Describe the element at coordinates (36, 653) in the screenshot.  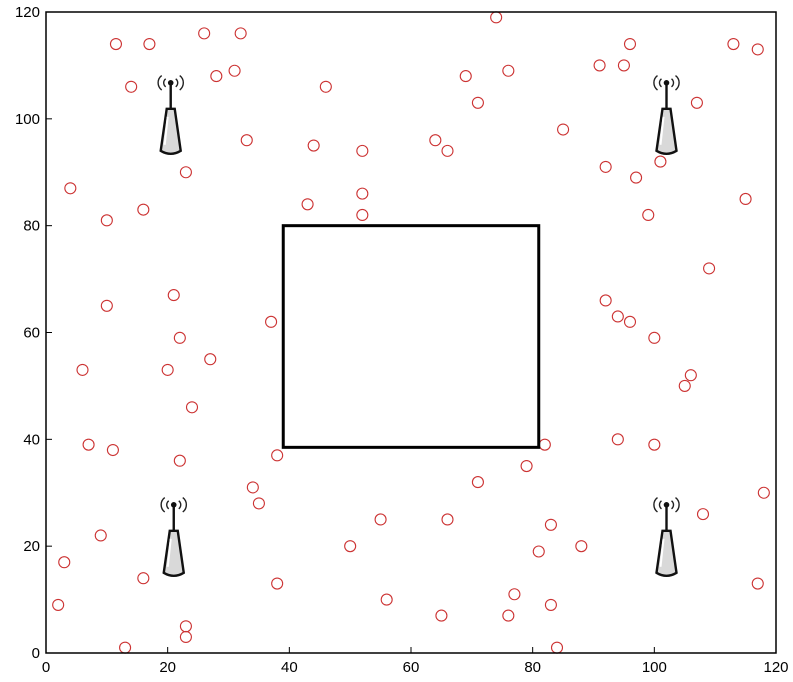
I see `y-tick-label: 0` at that location.